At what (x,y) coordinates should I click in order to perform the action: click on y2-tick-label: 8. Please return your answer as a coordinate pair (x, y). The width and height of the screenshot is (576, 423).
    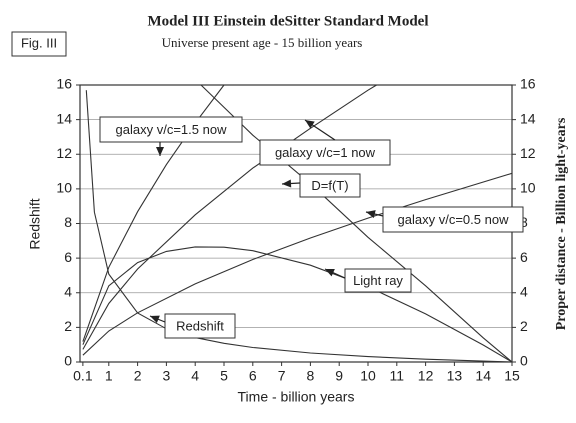
    Looking at the image, I should click on (524, 222).